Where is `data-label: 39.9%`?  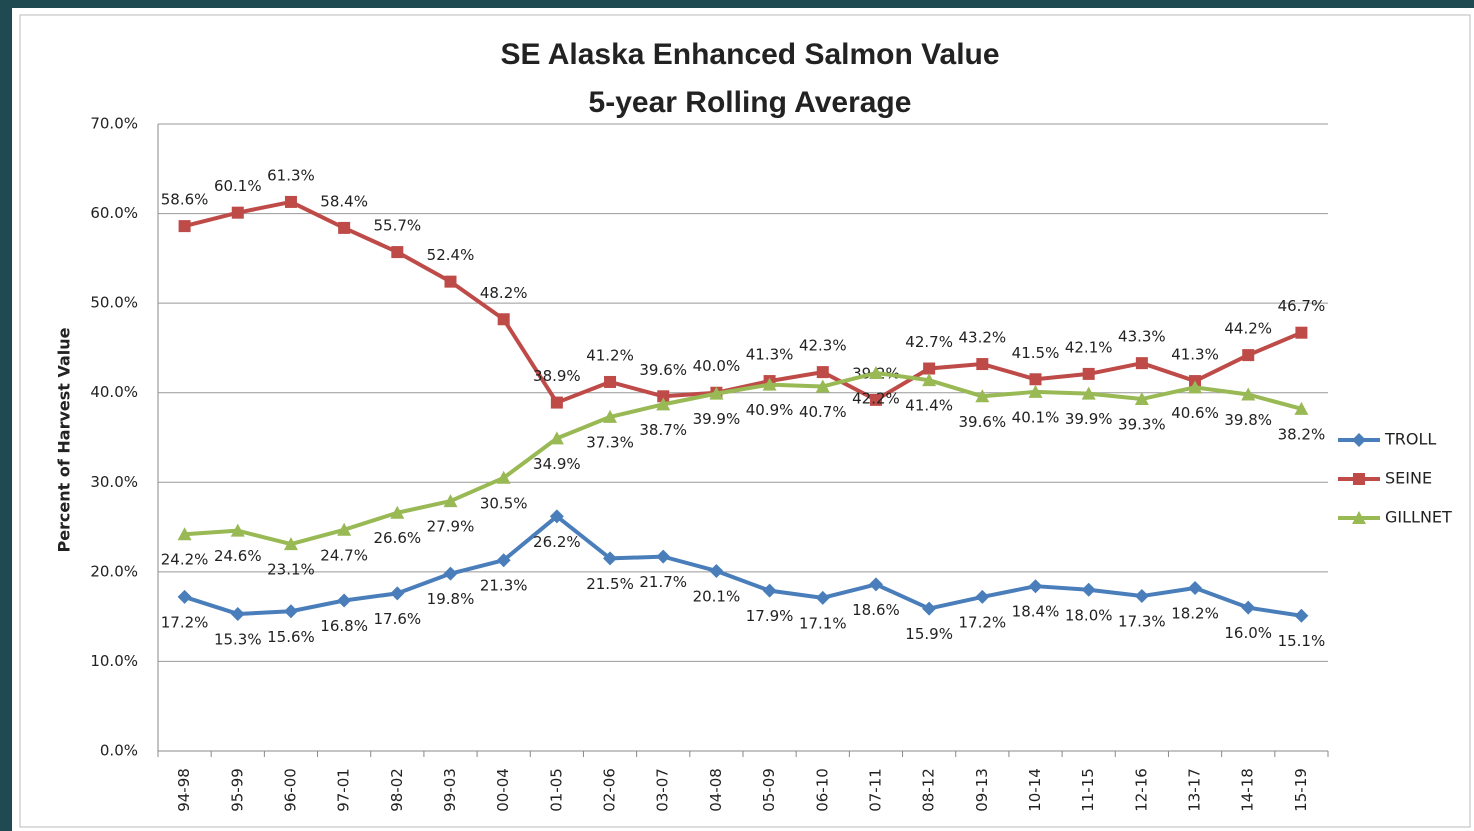
data-label: 39.9% is located at coordinates (1089, 419).